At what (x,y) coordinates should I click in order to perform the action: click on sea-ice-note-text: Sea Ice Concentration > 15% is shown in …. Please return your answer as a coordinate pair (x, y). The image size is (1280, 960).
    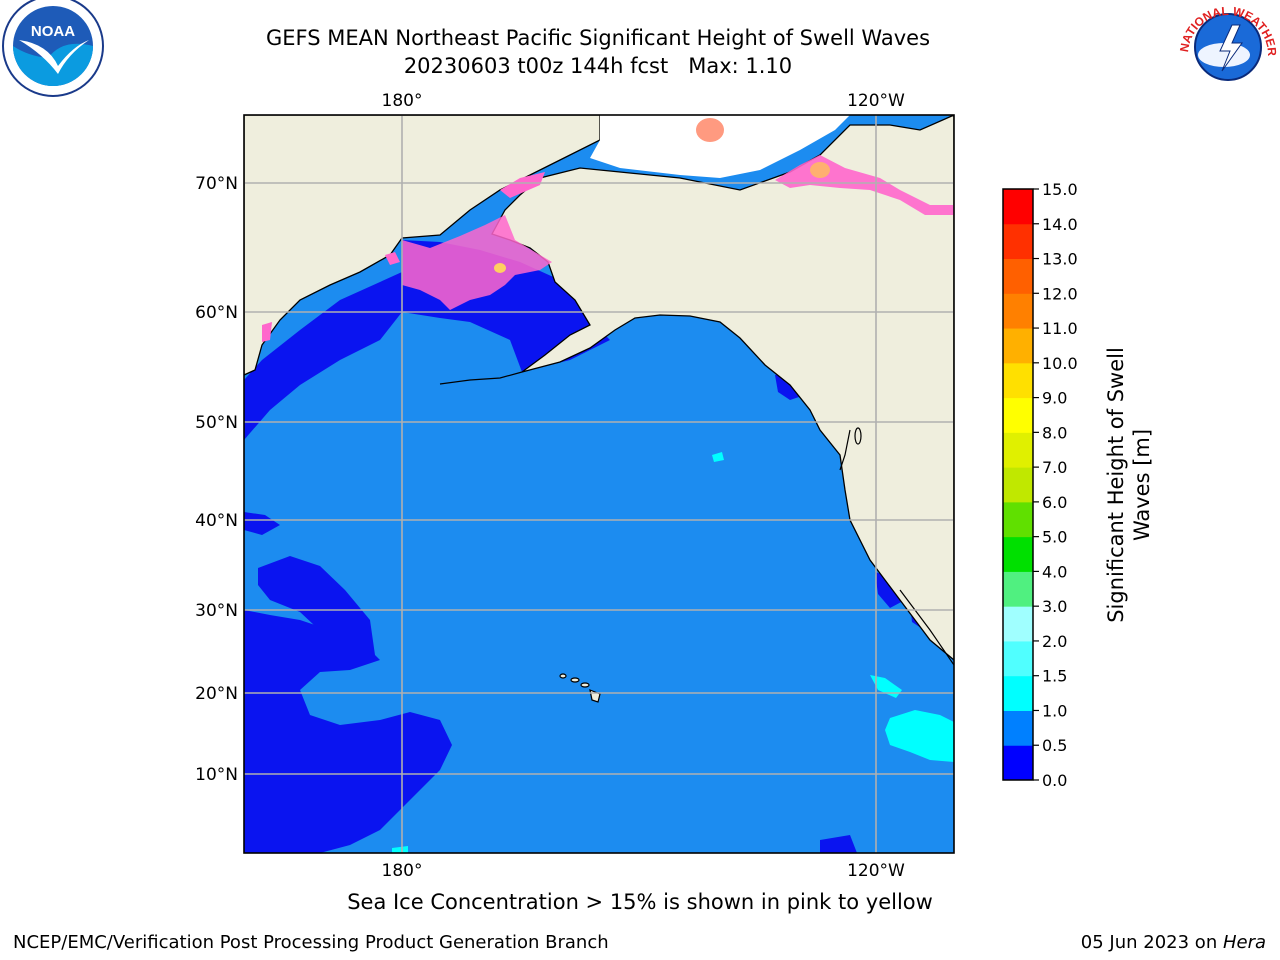
    Looking at the image, I should click on (640, 902).